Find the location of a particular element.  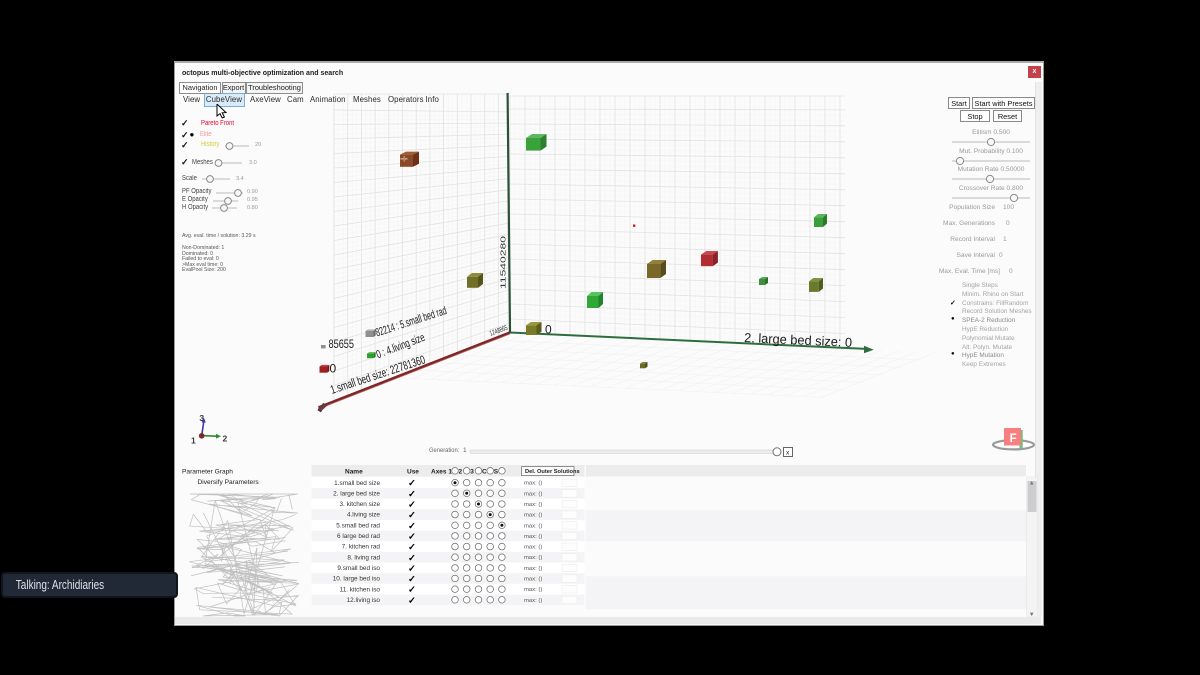

svg-text: C is located at coordinates (484, 471).